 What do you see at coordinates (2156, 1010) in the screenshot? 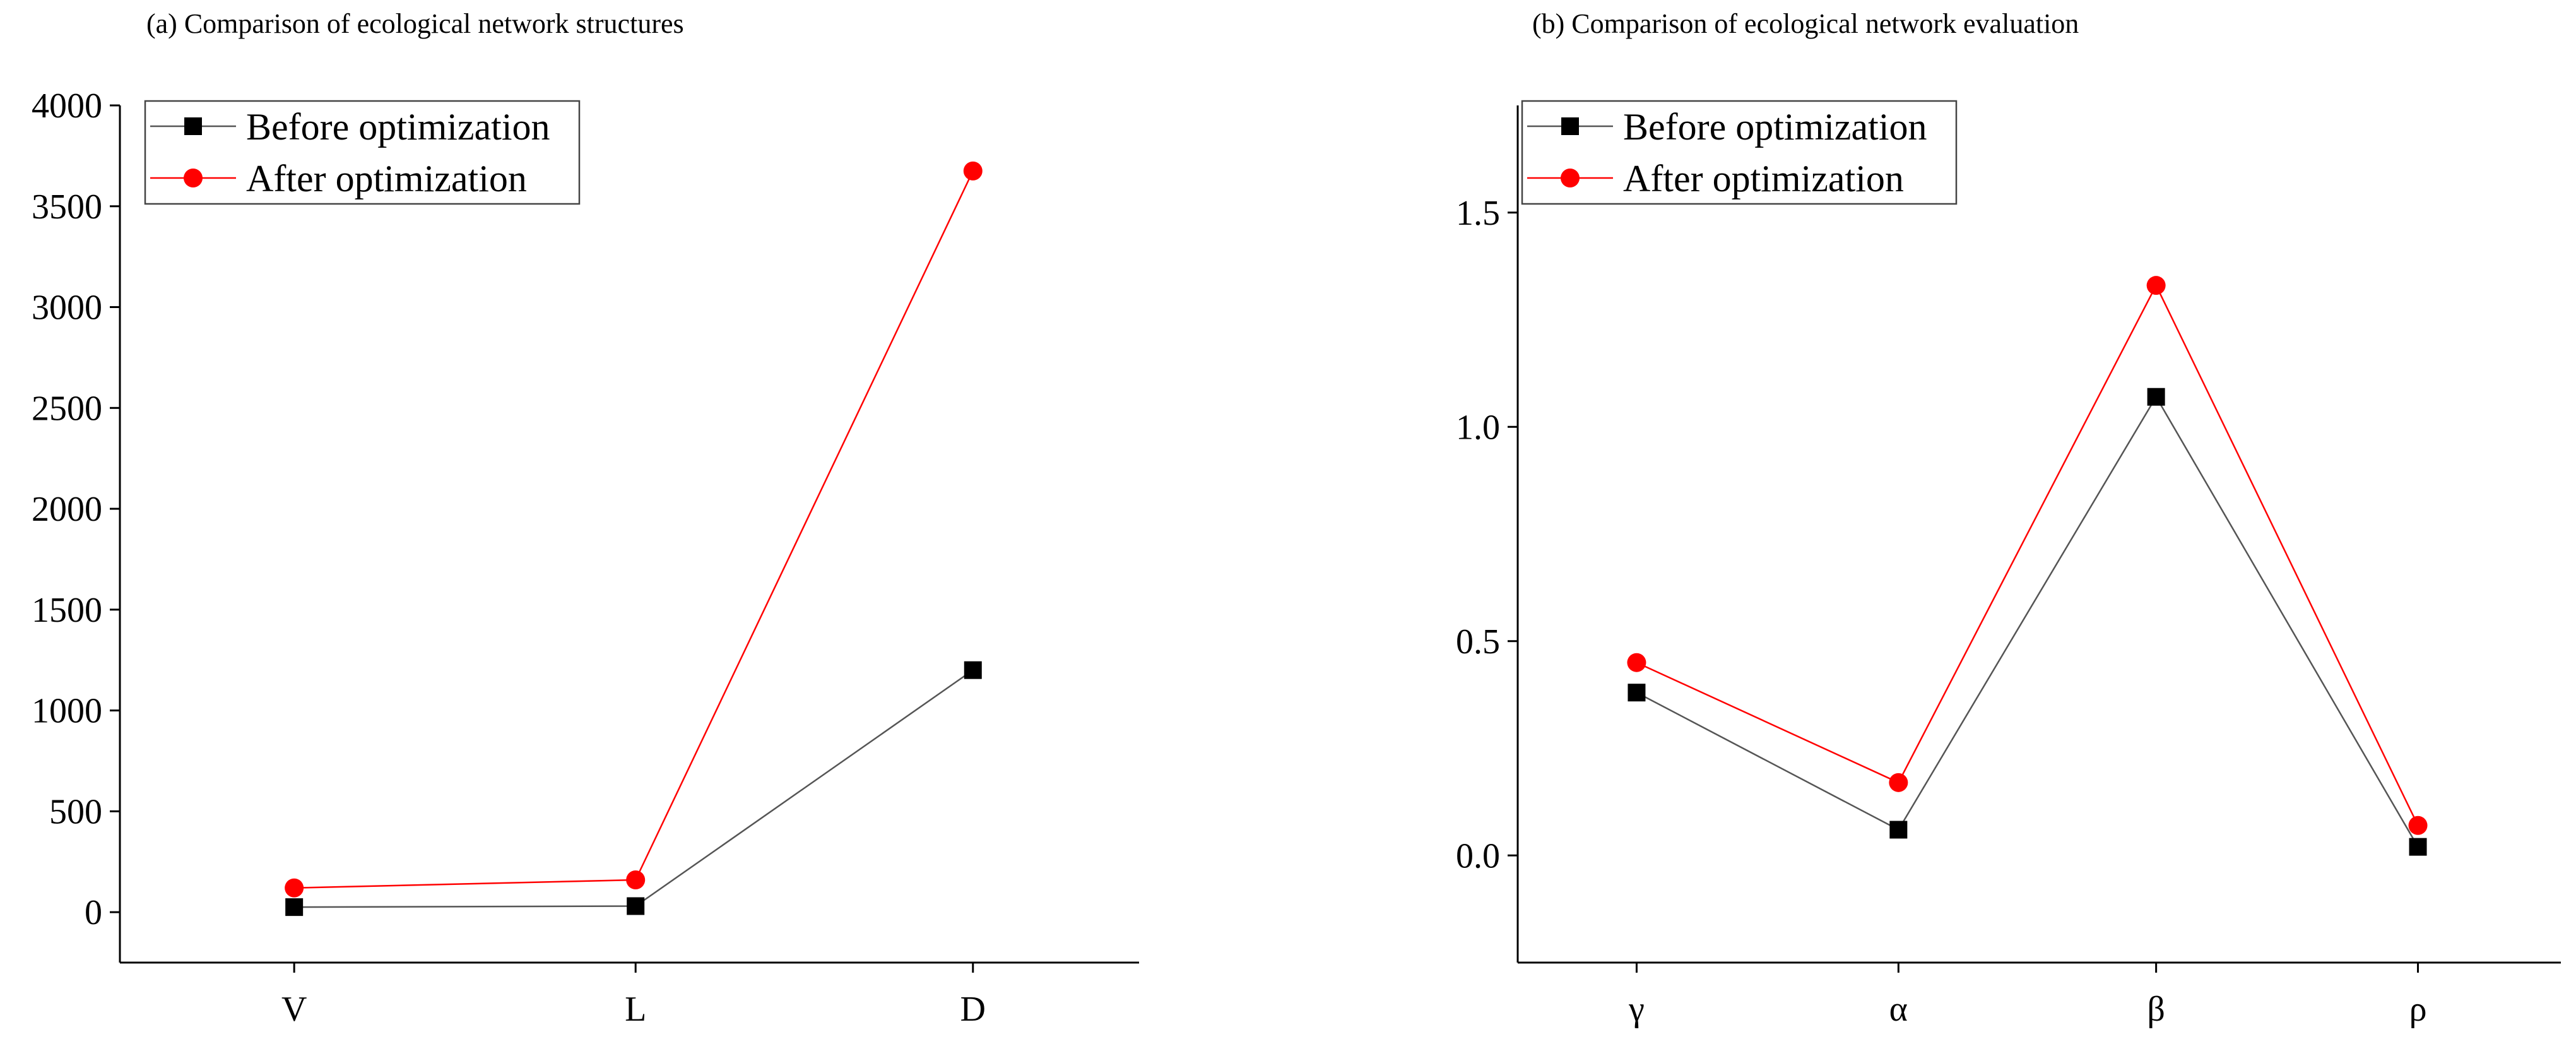
I see `x-tick-label: β` at bounding box center [2156, 1010].